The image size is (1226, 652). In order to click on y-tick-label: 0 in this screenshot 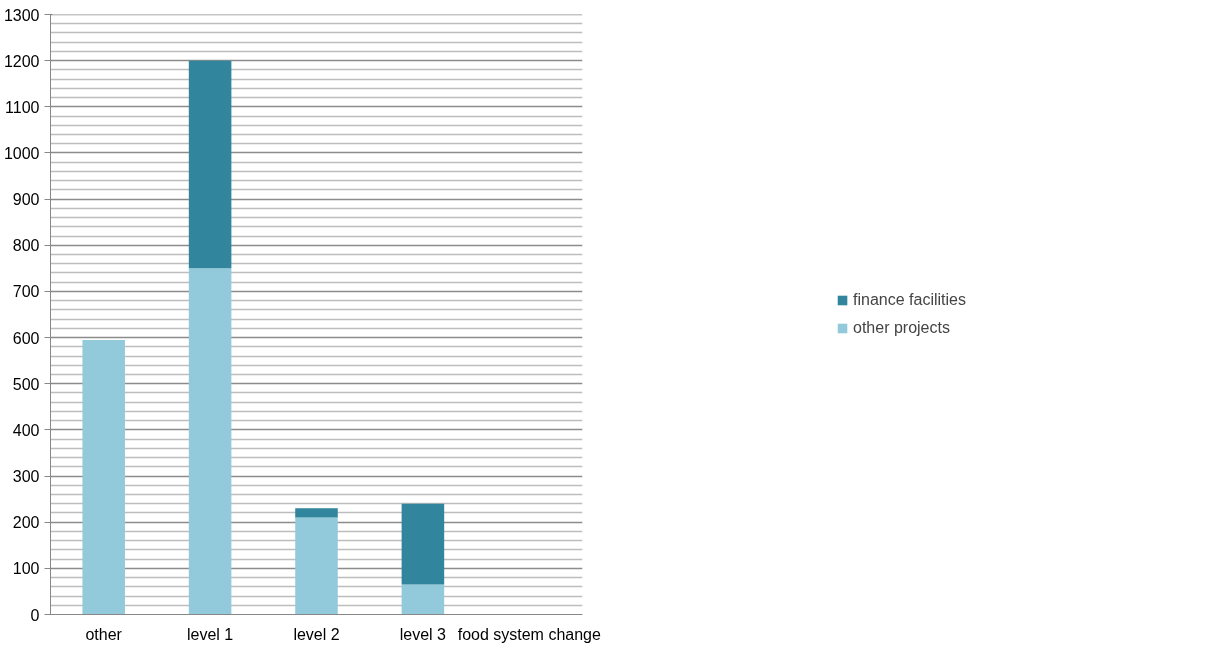, I will do `click(35, 615)`.